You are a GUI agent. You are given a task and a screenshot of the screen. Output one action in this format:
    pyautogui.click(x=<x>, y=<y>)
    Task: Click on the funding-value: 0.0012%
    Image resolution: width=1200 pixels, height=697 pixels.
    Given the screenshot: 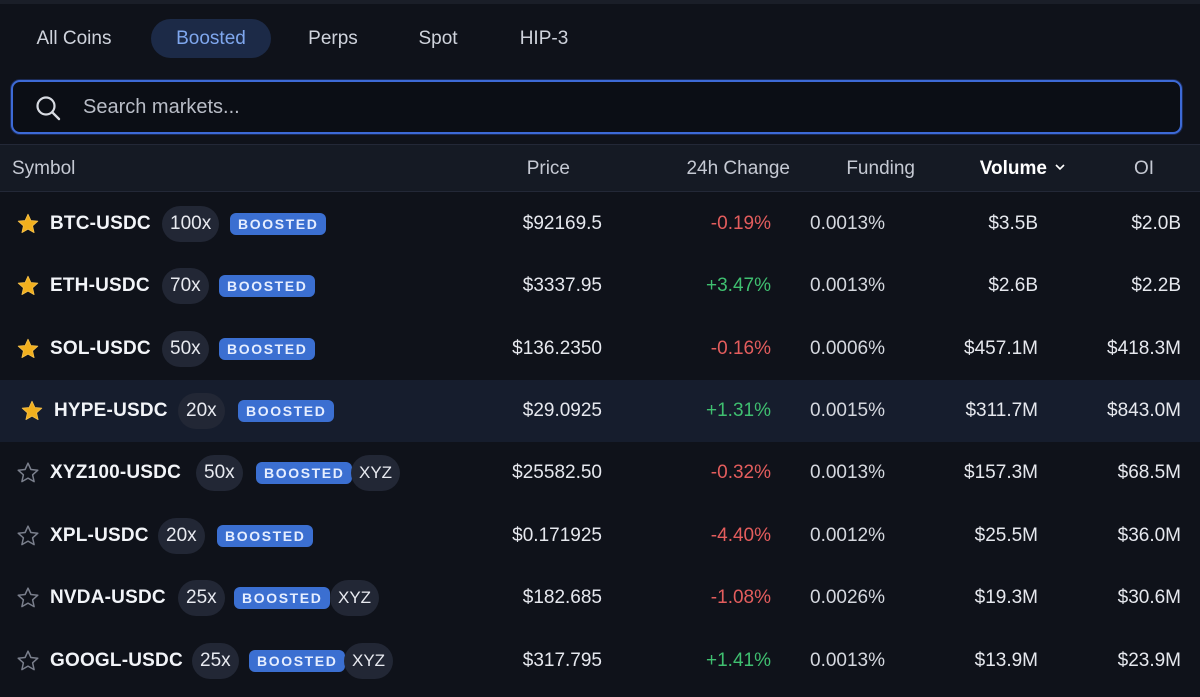 What is the action you would take?
    pyautogui.click(x=848, y=535)
    